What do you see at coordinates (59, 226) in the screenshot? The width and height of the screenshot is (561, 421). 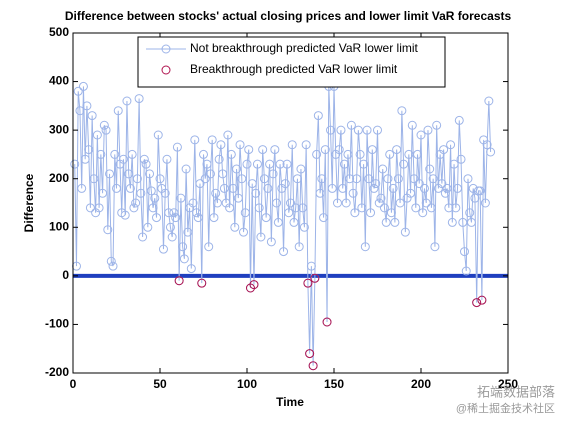 I see `y-tick-label: 100` at bounding box center [59, 226].